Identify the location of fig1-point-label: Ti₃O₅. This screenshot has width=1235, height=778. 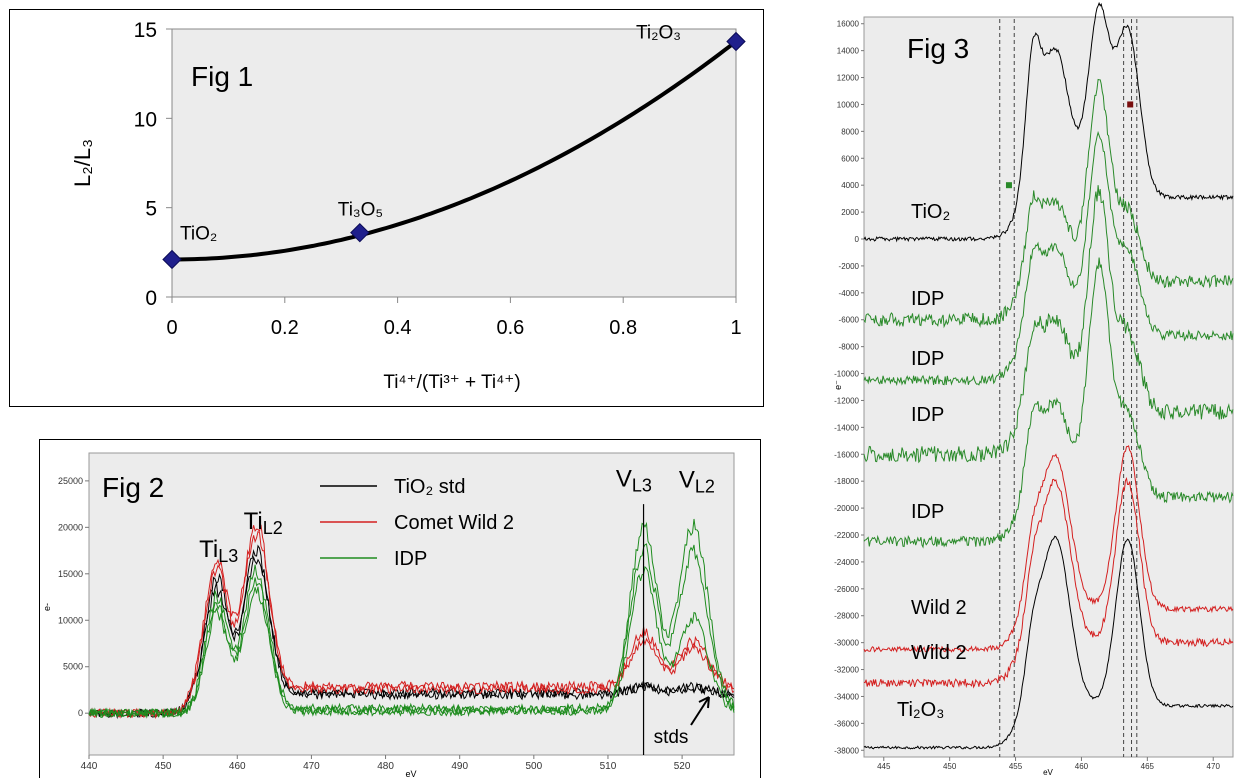
(360, 210).